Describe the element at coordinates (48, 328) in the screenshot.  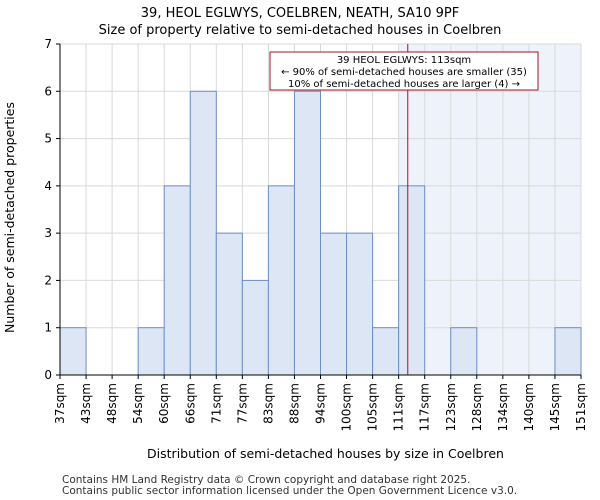
I see `y-tick-label: 1` at that location.